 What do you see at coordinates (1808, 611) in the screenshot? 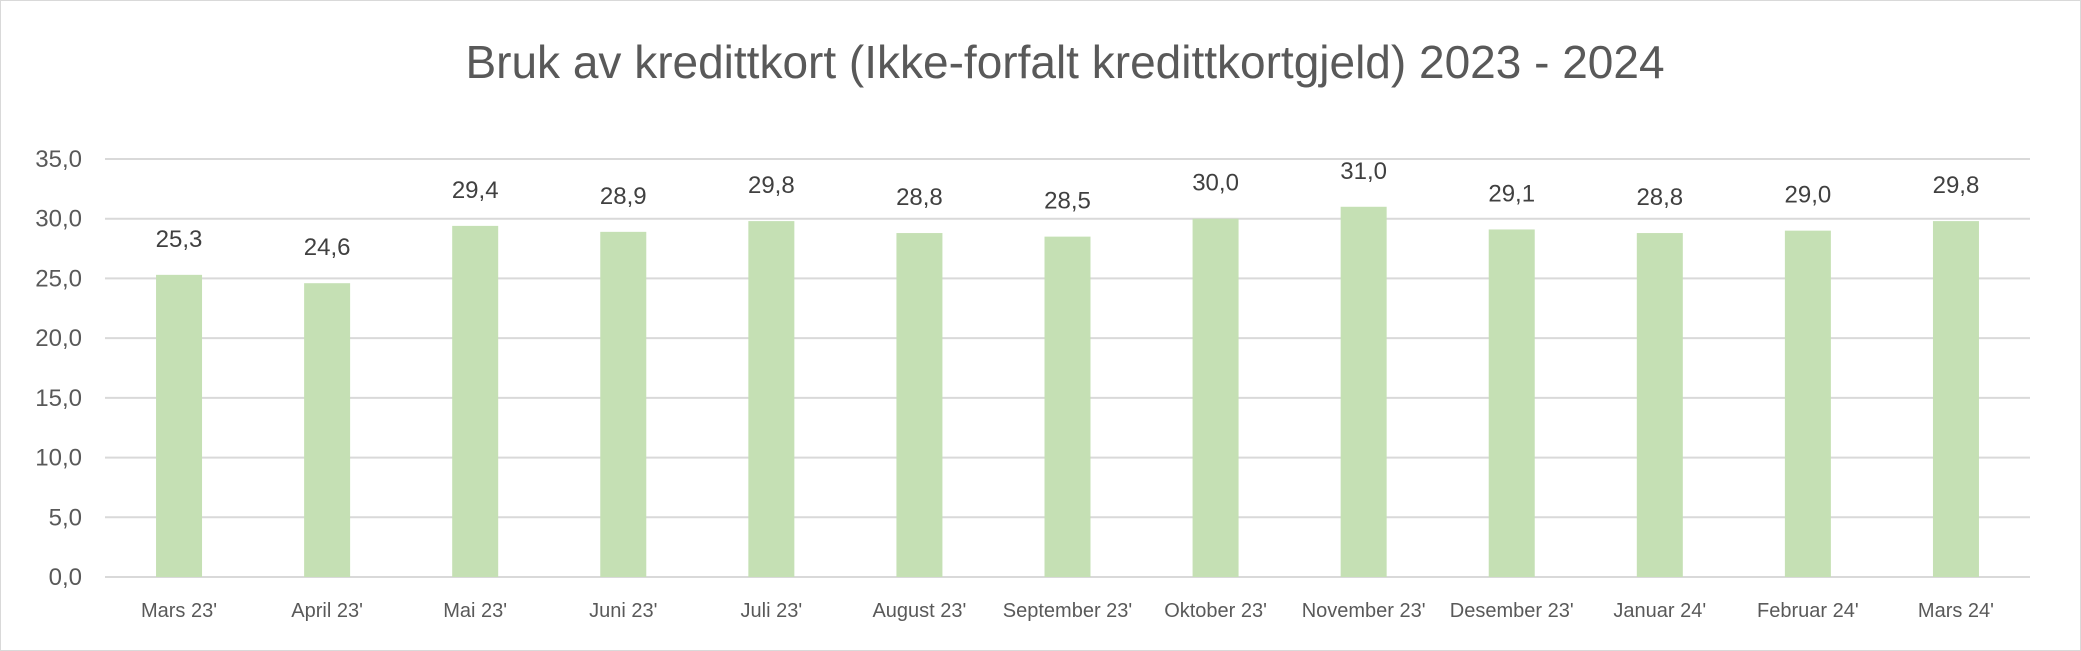
I see `x-tick-label: Februar 24'` at bounding box center [1808, 611].